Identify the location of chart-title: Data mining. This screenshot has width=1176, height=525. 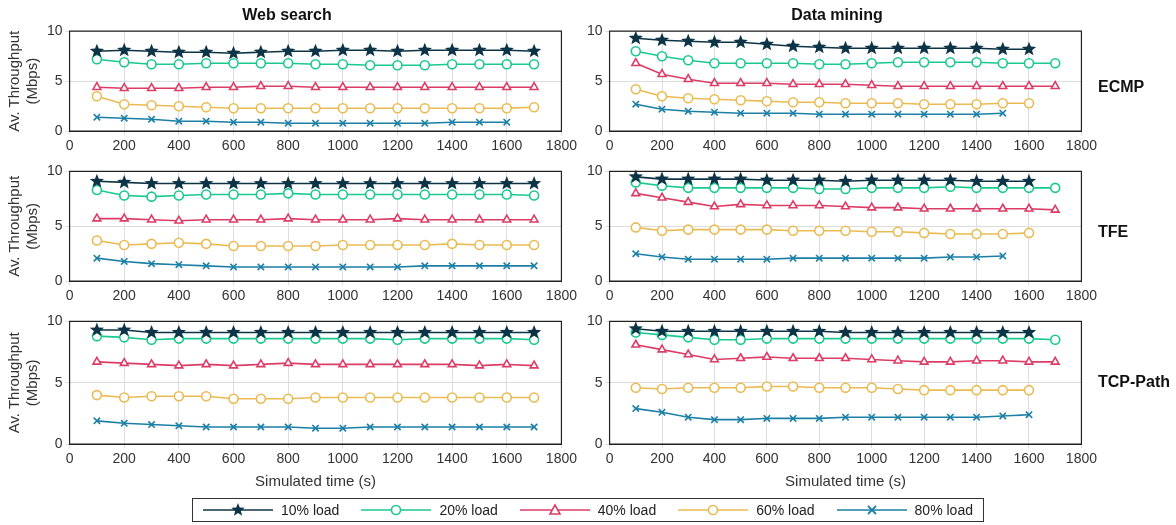
(837, 15).